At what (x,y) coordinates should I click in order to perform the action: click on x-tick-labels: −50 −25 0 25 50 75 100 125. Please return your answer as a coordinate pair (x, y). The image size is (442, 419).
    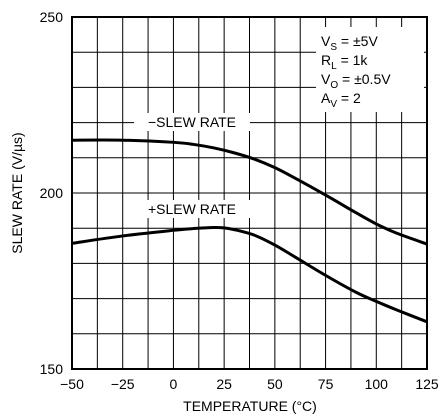
    Looking at the image, I should click on (249, 384).